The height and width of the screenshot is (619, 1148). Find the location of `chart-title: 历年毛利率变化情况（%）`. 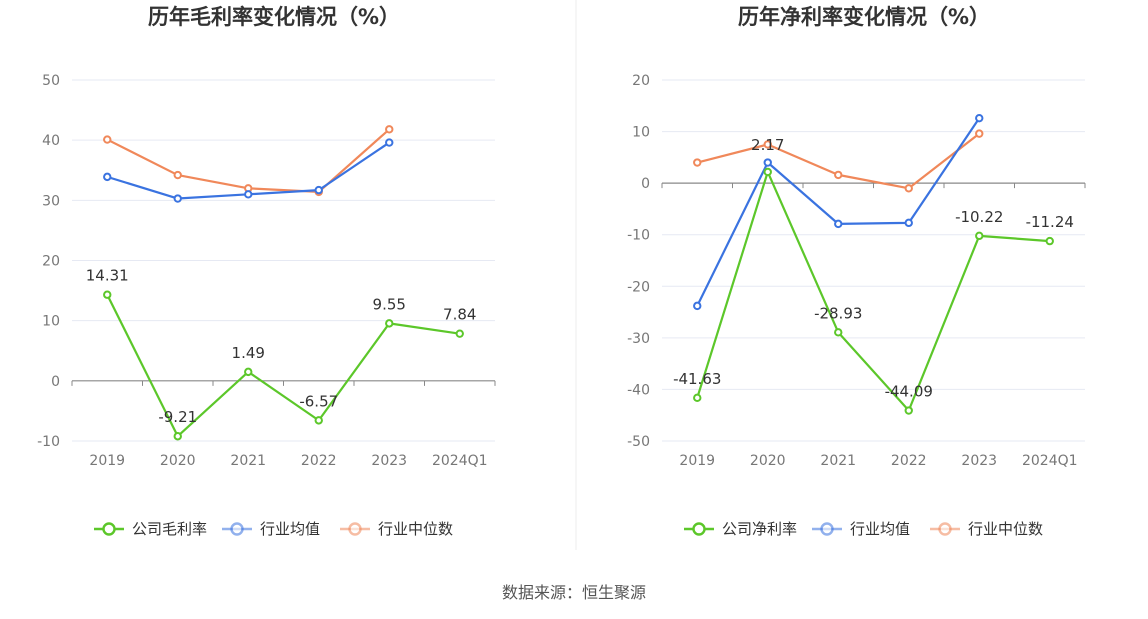

chart-title: 历年毛利率变化情况（%） is located at coordinates (274, 17).